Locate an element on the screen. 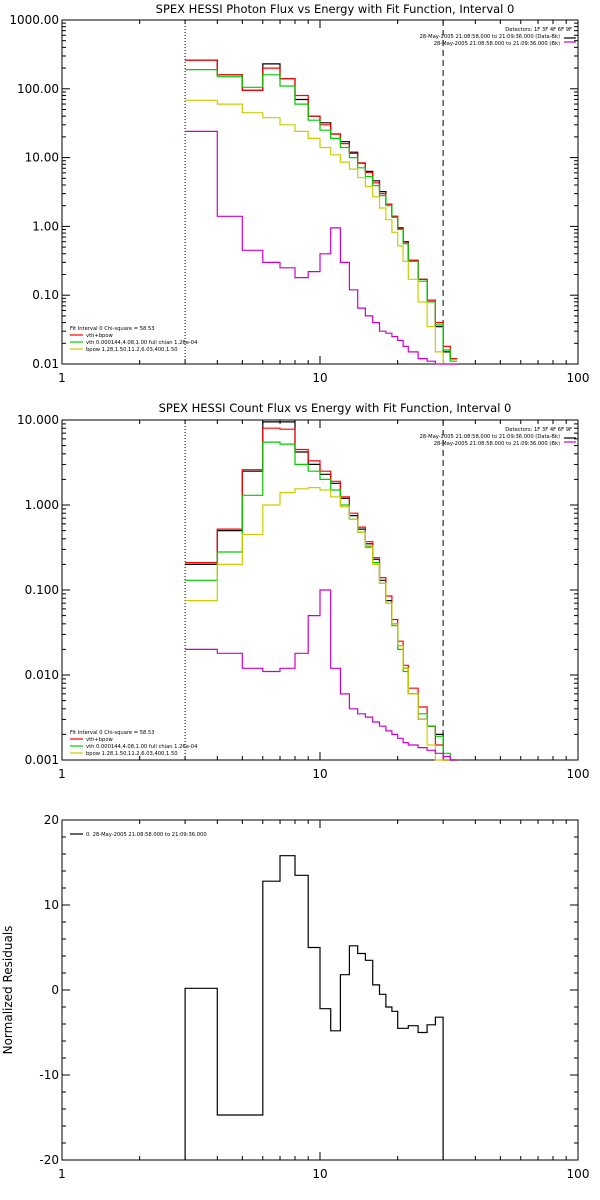 This screenshot has width=600, height=1200. count-flux-background-series is located at coordinates (321, 675).